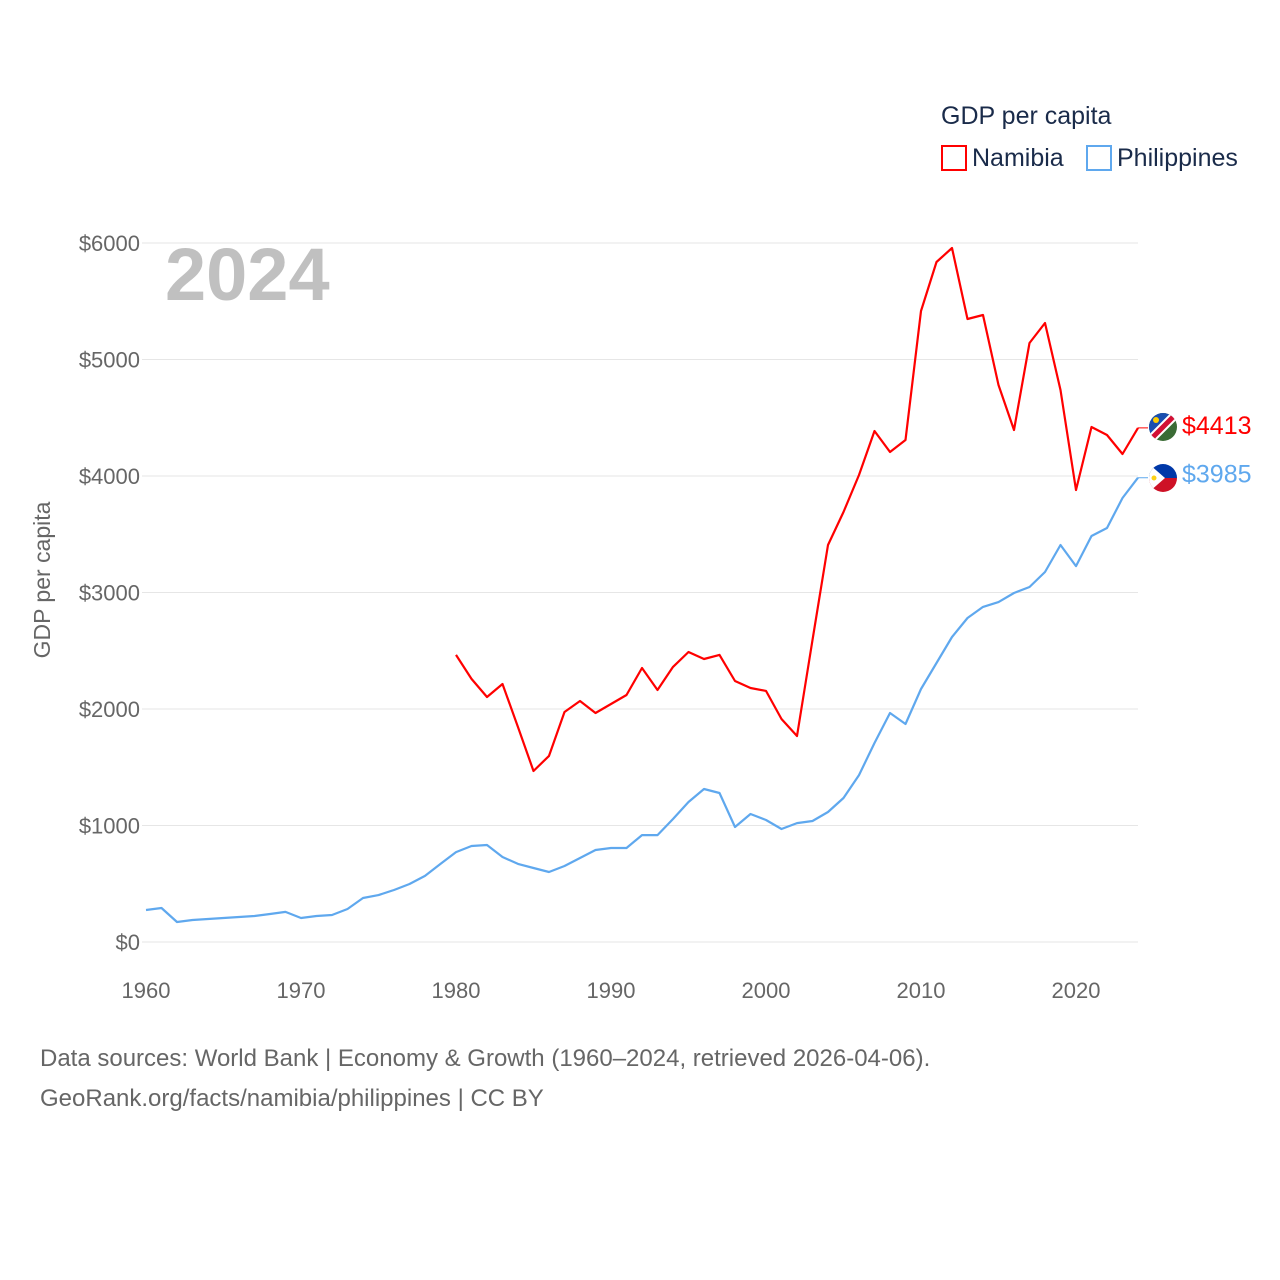 The width and height of the screenshot is (1280, 1280). I want to click on legend-label: Philippines, so click(1177, 158).